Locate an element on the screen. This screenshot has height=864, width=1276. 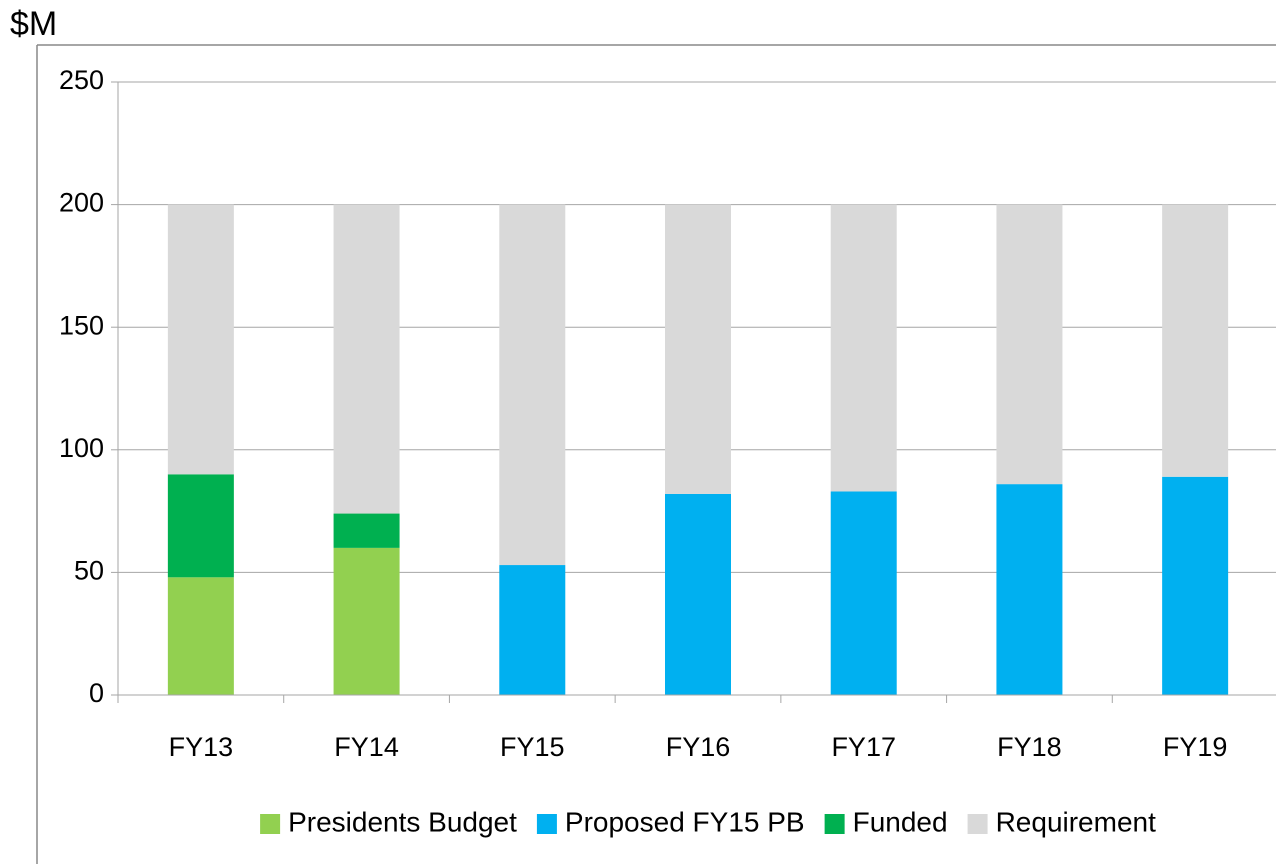
legend-label: Requirement is located at coordinates (1076, 821).